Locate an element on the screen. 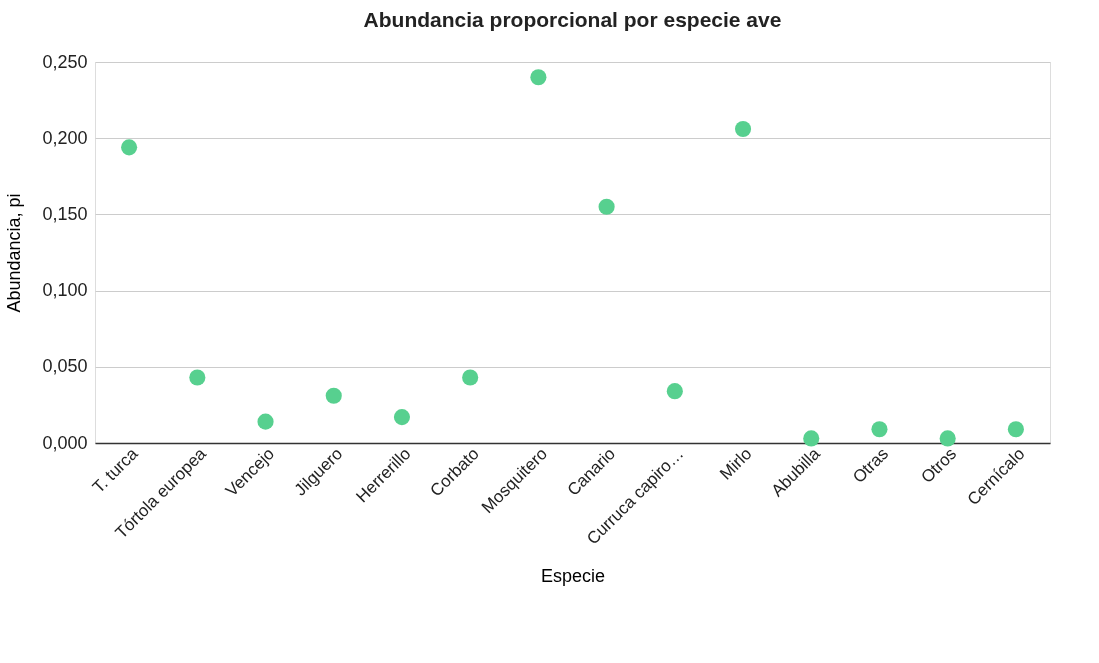  y-tick-label: 0,100 is located at coordinates (65, 290).